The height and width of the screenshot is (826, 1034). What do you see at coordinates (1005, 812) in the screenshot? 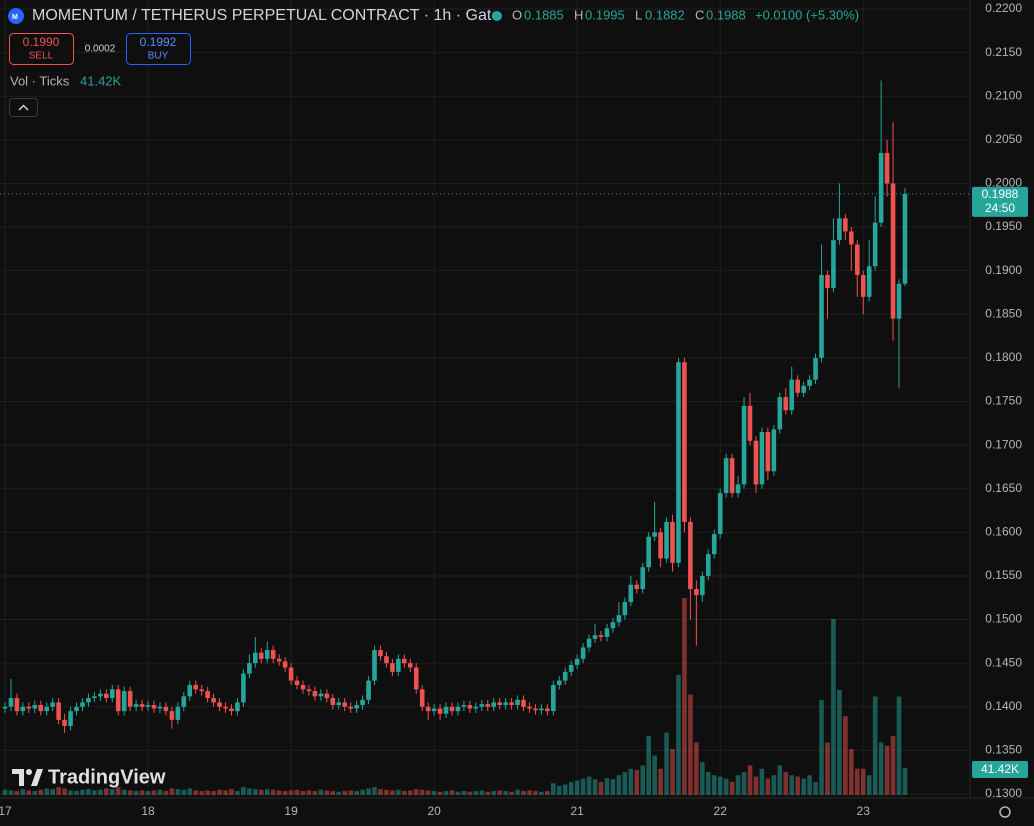
I see `settings-icon` at bounding box center [1005, 812].